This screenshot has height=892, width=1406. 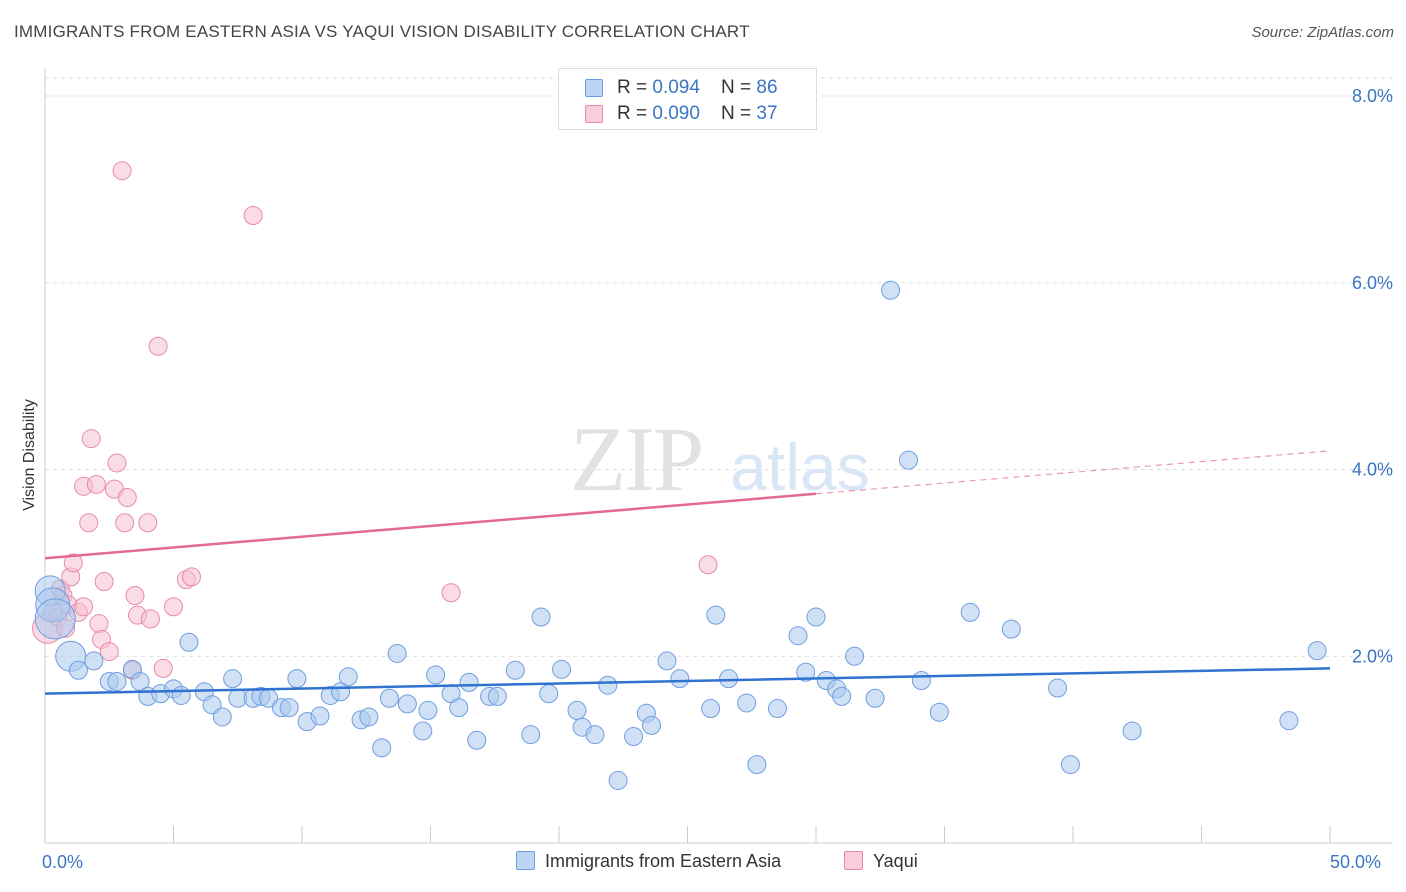 I want to click on bottom-legend-label: Immigrants from Eastern Asia, so click(x=663, y=861).